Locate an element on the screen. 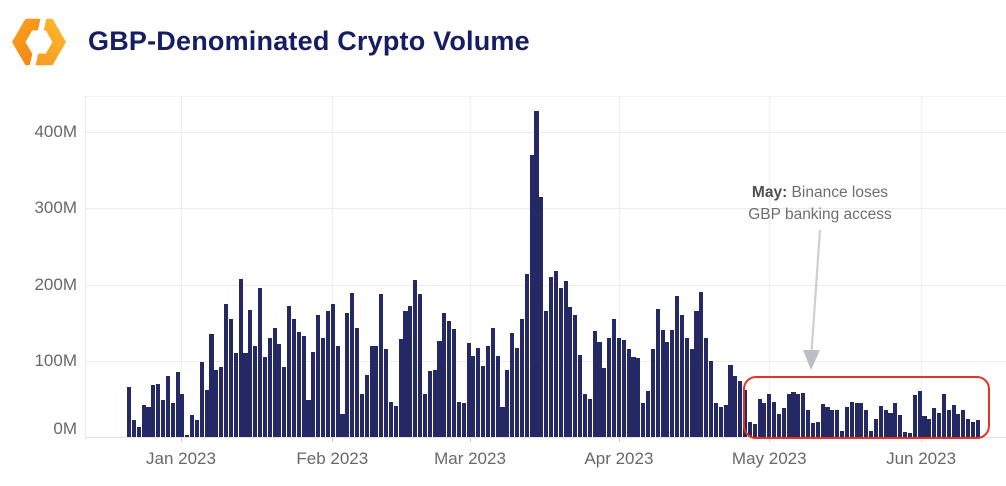 The width and height of the screenshot is (1006, 486). y-axis-label: 300M is located at coordinates (55, 208).